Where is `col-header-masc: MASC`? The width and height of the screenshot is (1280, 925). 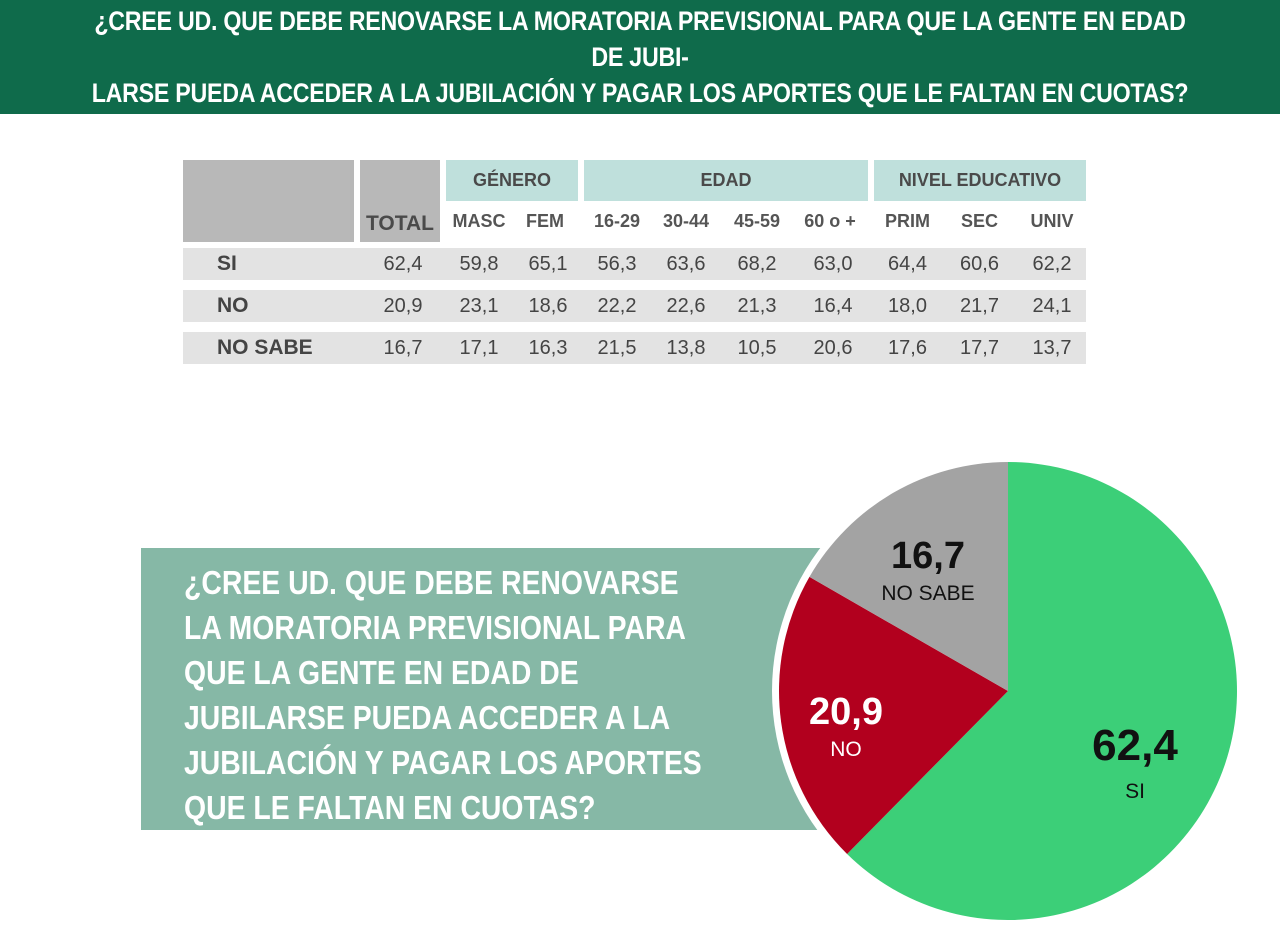 col-header-masc: MASC is located at coordinates (479, 221).